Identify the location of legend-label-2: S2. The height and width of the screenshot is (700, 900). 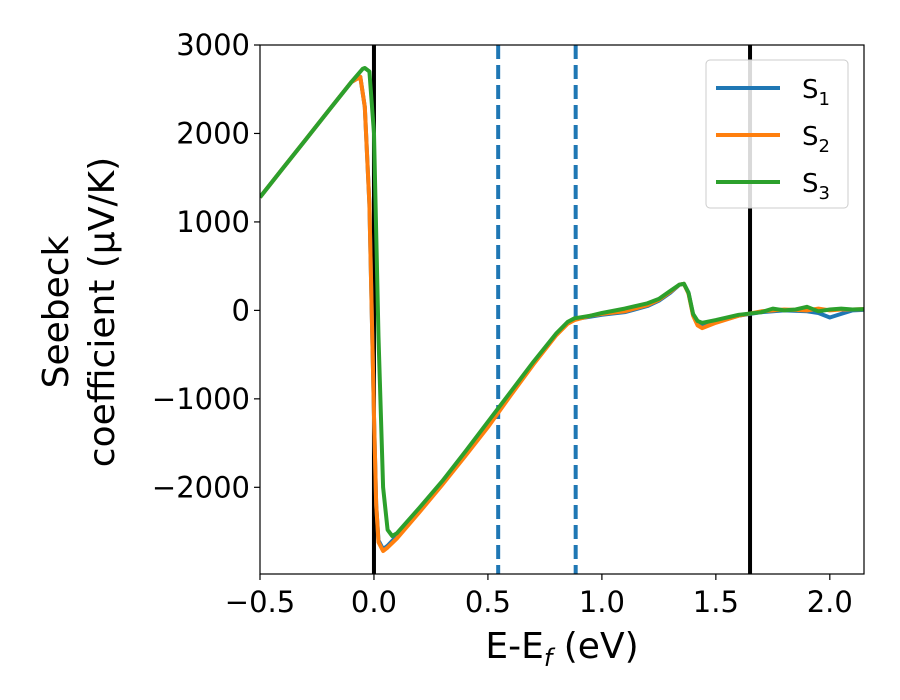
(816, 139).